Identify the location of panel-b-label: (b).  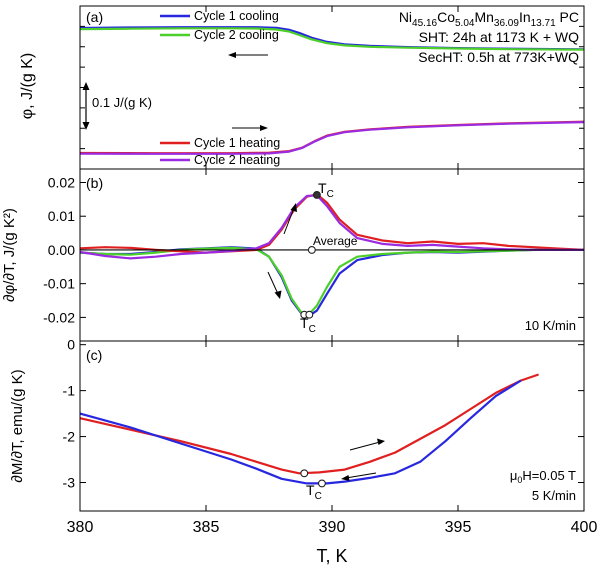
(94, 183).